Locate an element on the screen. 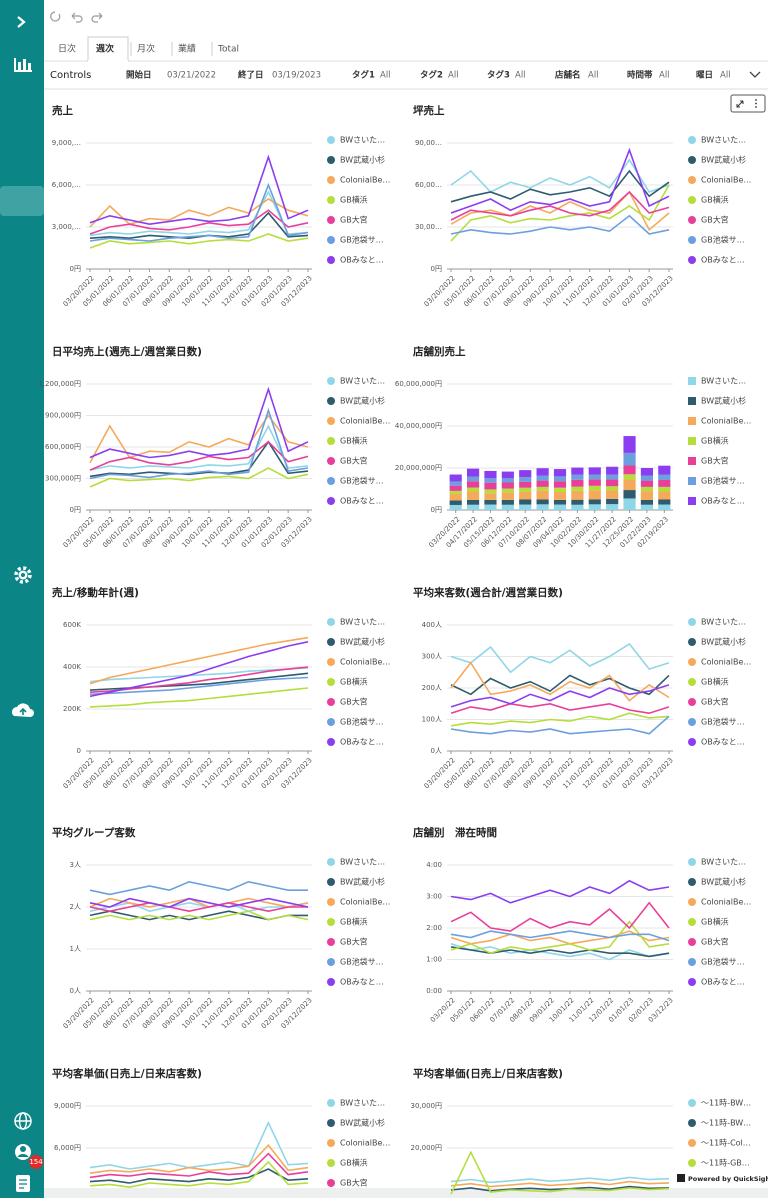 This screenshot has width=768, height=1198. globe-icon is located at coordinates (23, 1121).